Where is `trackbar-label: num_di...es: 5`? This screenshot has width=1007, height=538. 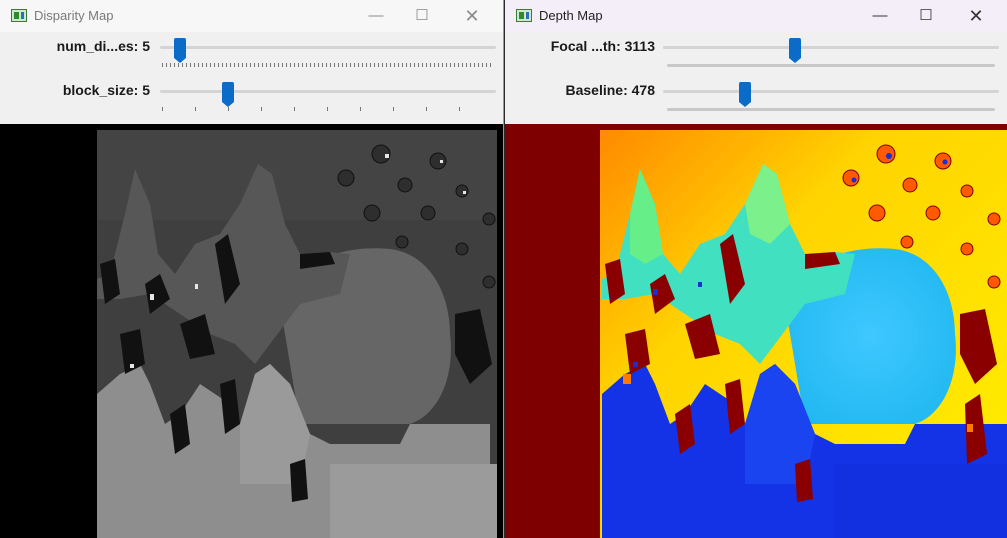 trackbar-label: num_di...es: 5 is located at coordinates (103, 46).